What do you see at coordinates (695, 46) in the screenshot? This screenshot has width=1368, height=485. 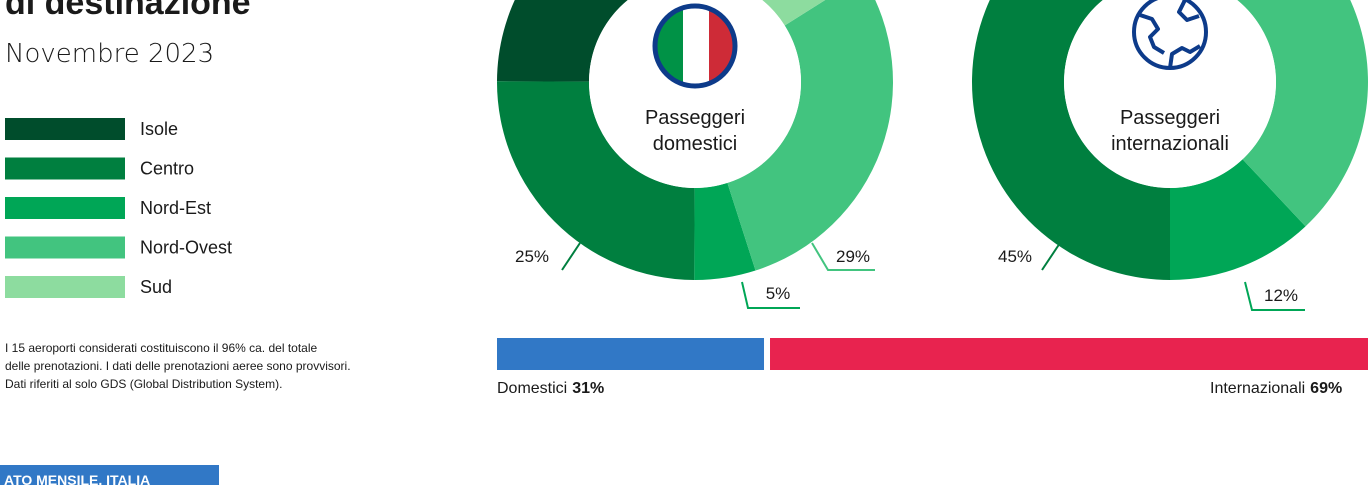 I see `flag-icon` at bounding box center [695, 46].